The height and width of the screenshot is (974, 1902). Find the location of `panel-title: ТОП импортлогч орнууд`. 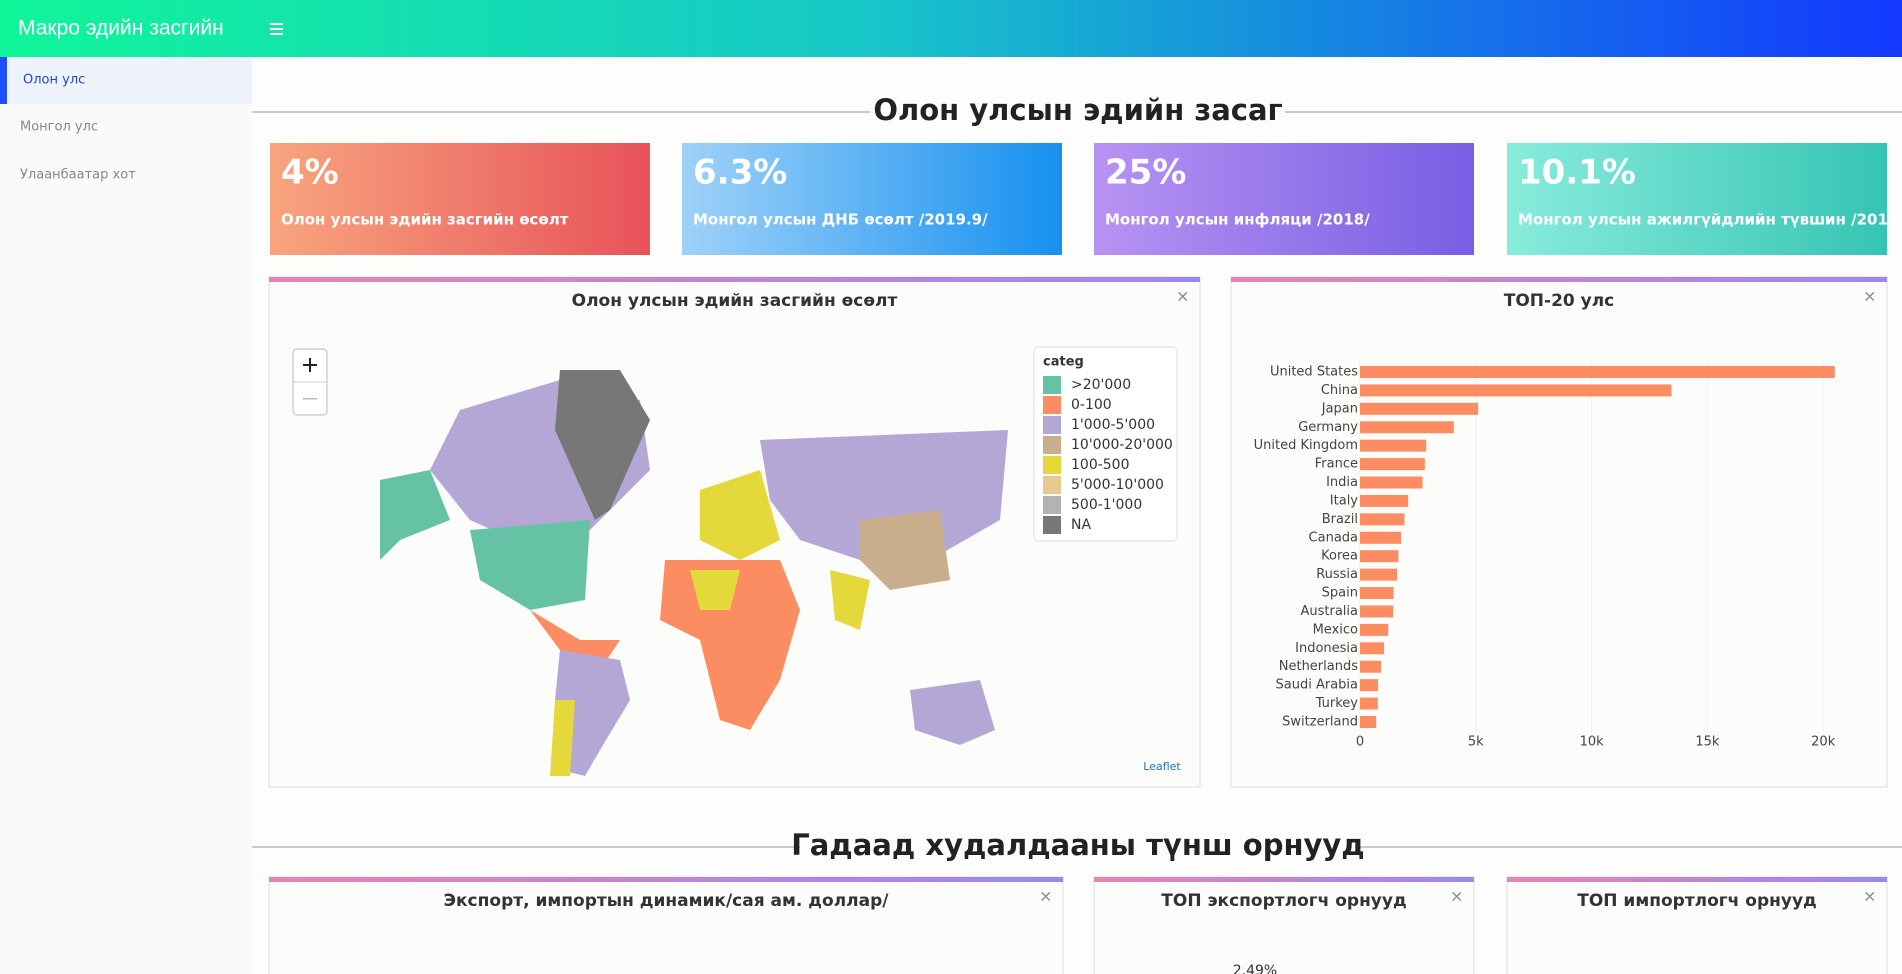

panel-title: ТОП импортлогч орнууд is located at coordinates (1697, 901).